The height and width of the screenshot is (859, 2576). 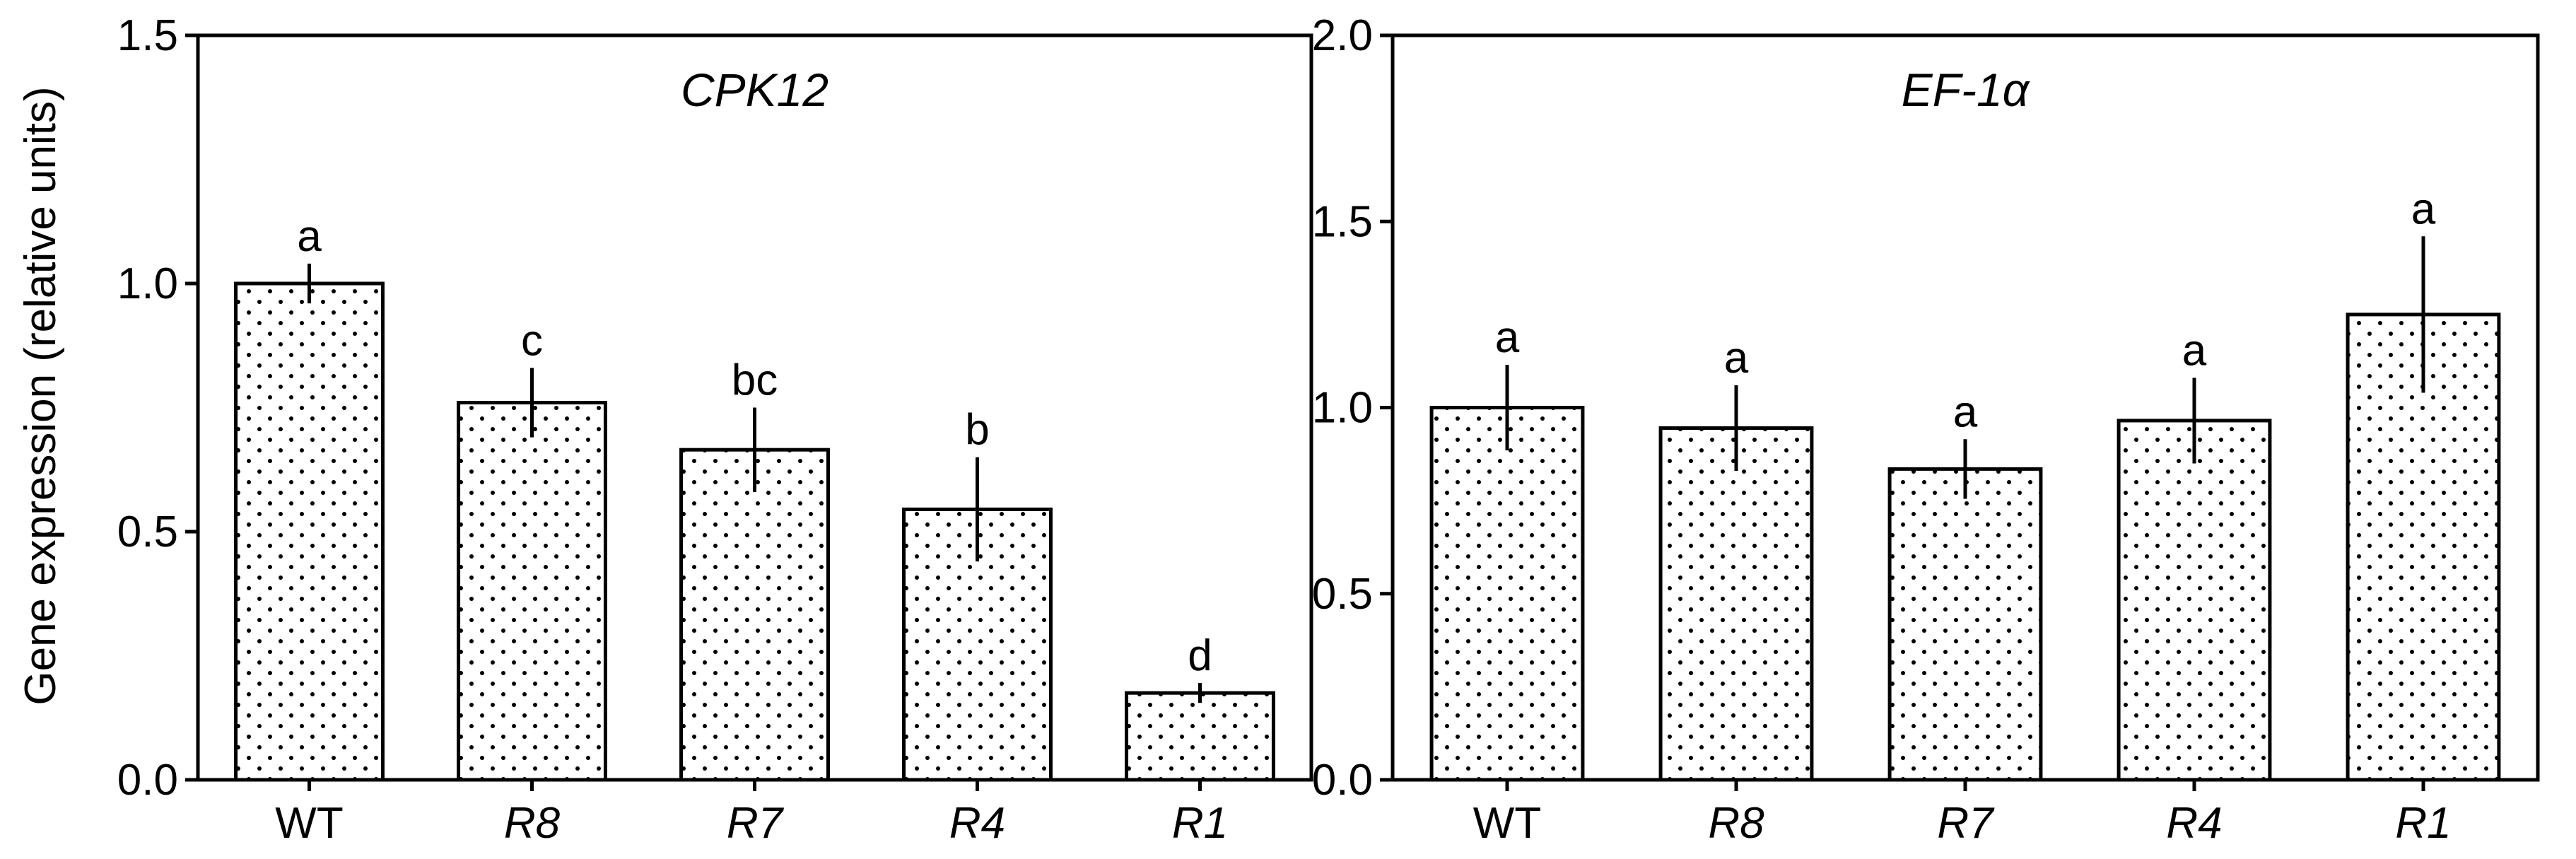 I want to click on bar-r1, so click(x=1200, y=736).